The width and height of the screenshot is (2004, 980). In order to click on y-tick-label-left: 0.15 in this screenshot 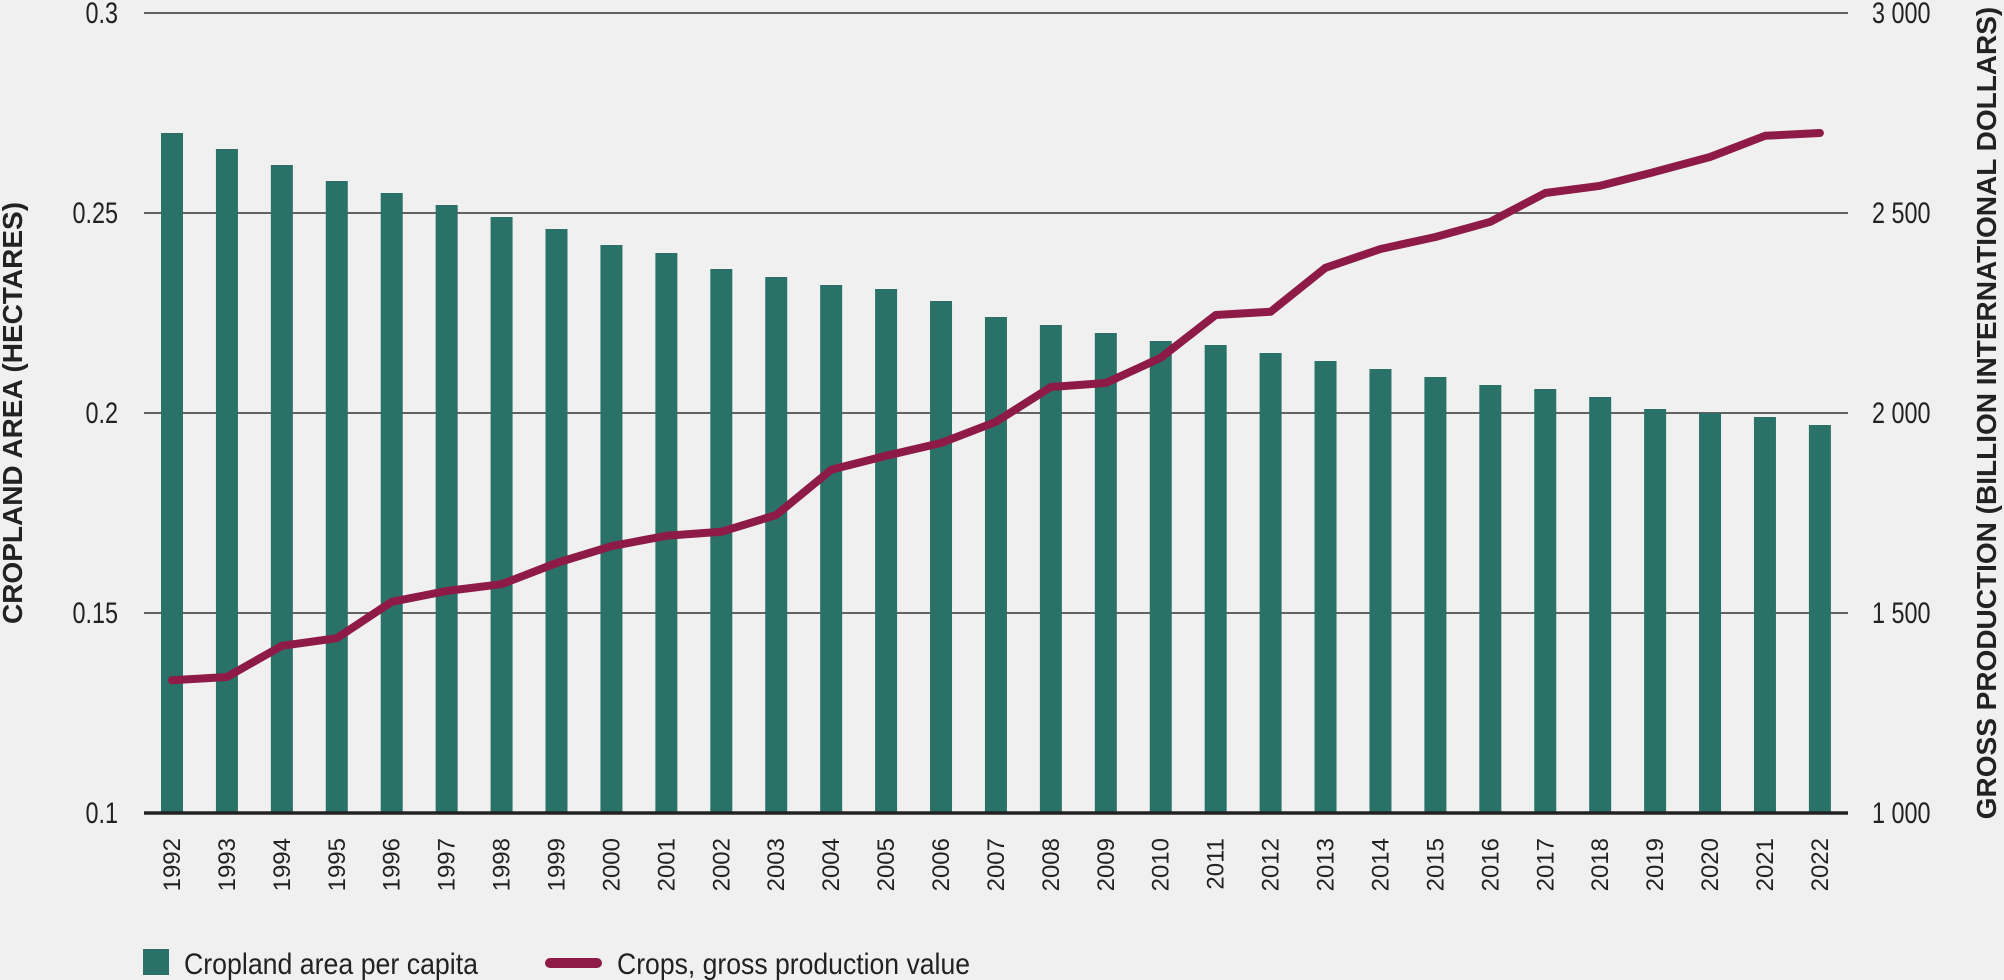, I will do `click(95, 612)`.